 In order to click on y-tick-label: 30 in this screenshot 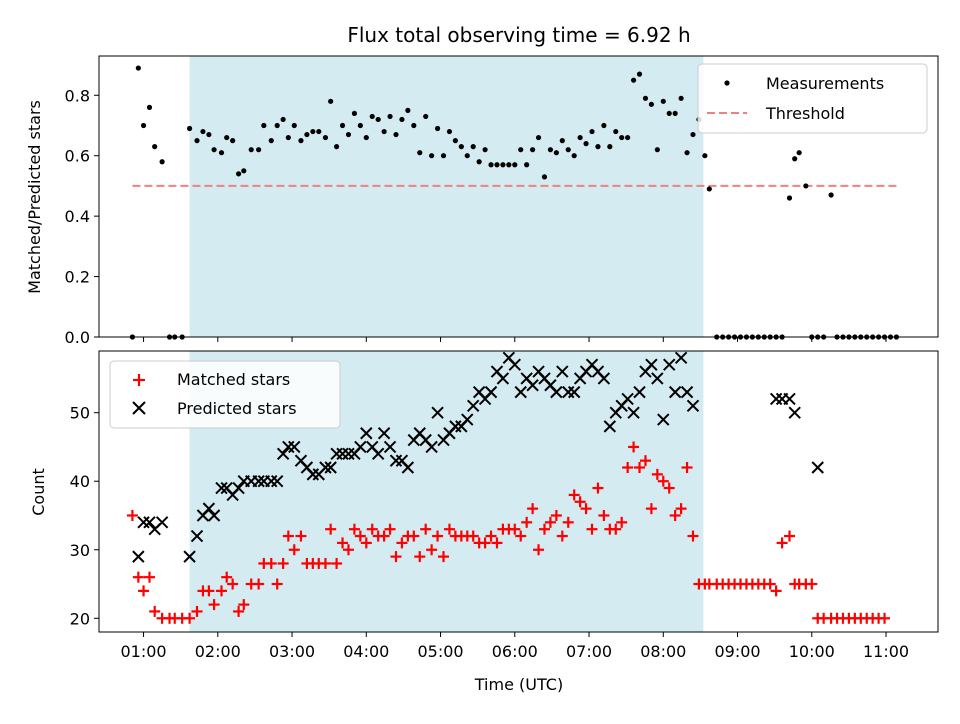, I will do `click(80, 550)`.